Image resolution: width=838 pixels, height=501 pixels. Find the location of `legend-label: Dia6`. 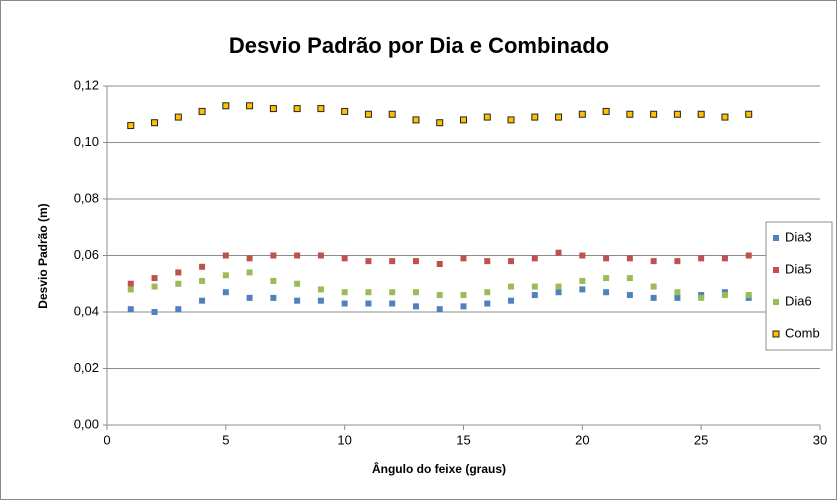

legend-label: Dia6 is located at coordinates (798, 300).